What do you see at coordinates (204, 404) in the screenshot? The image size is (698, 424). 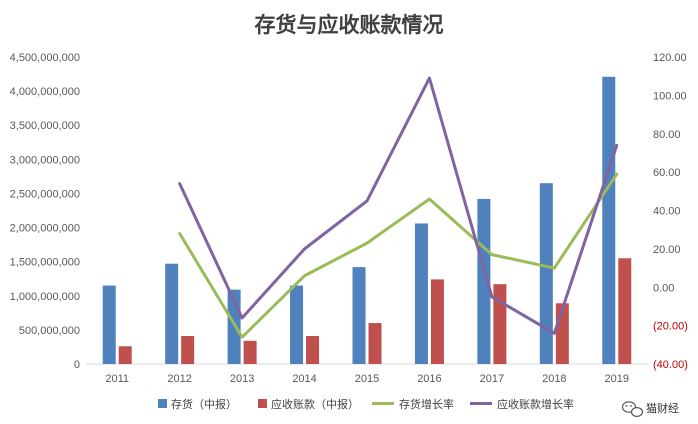 I see `legend-label: 存货（中报）` at bounding box center [204, 404].